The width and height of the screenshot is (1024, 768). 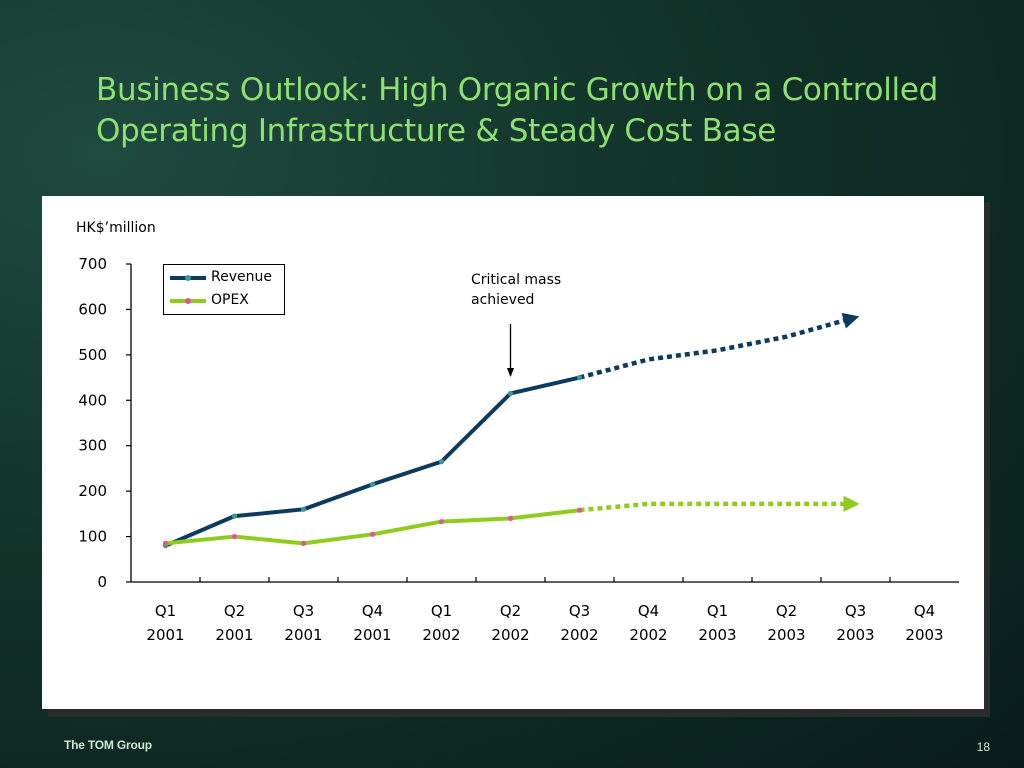 What do you see at coordinates (719, 504) in the screenshot?
I see `series-projection-opex` at bounding box center [719, 504].